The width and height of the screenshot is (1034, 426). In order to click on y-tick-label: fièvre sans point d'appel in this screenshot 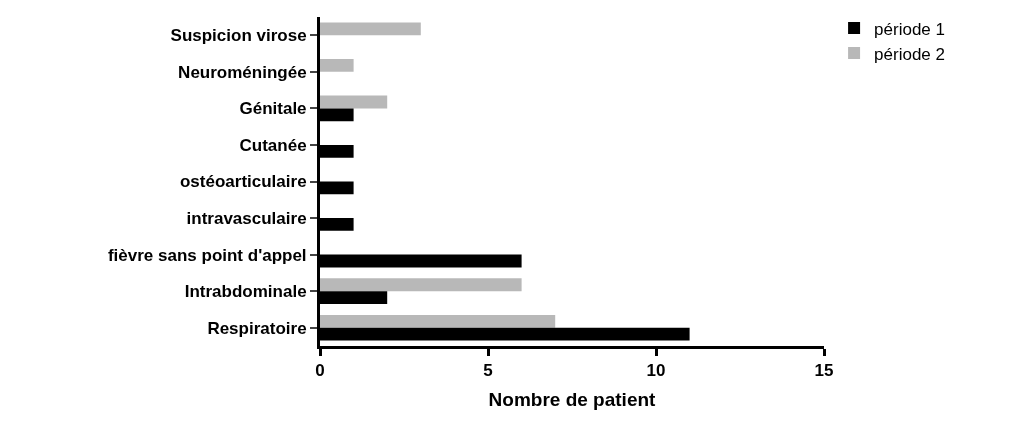, I will do `click(207, 255)`.